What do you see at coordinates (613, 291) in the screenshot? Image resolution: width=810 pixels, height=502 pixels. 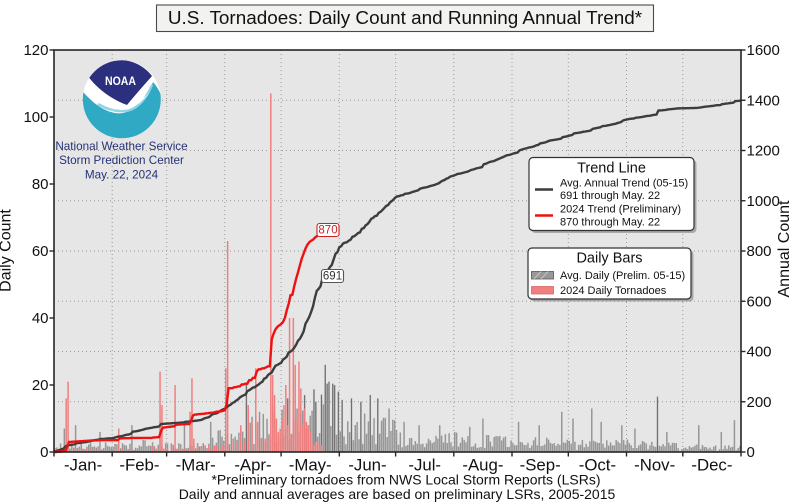 I see `svg-text: 2024 Daily Tornadoes` at bounding box center [613, 291].